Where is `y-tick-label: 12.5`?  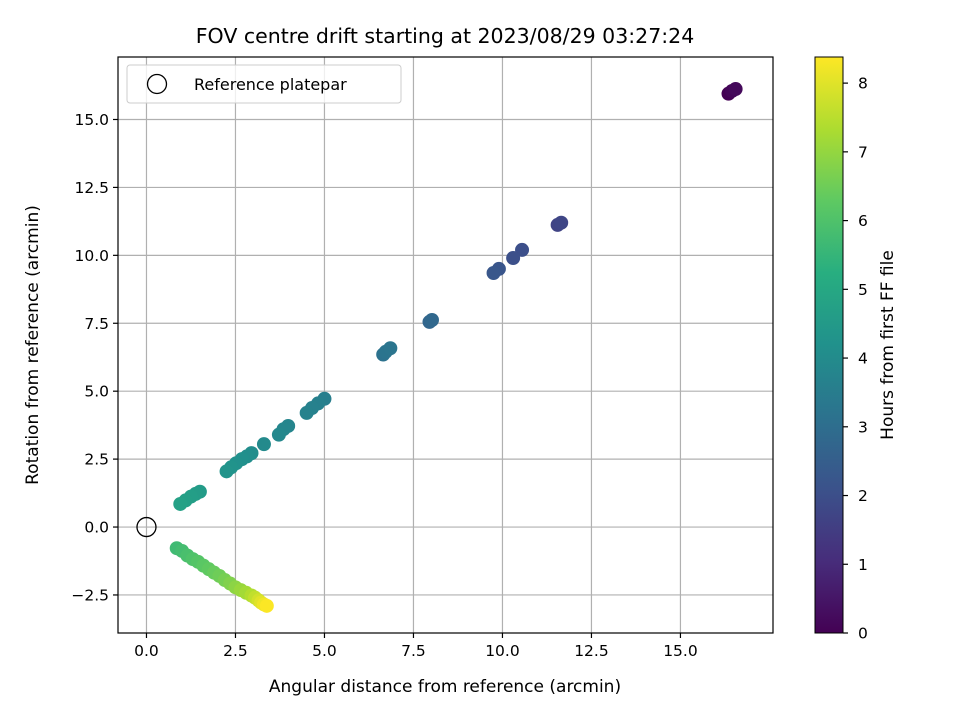 y-tick-label: 12.5 is located at coordinates (91, 188).